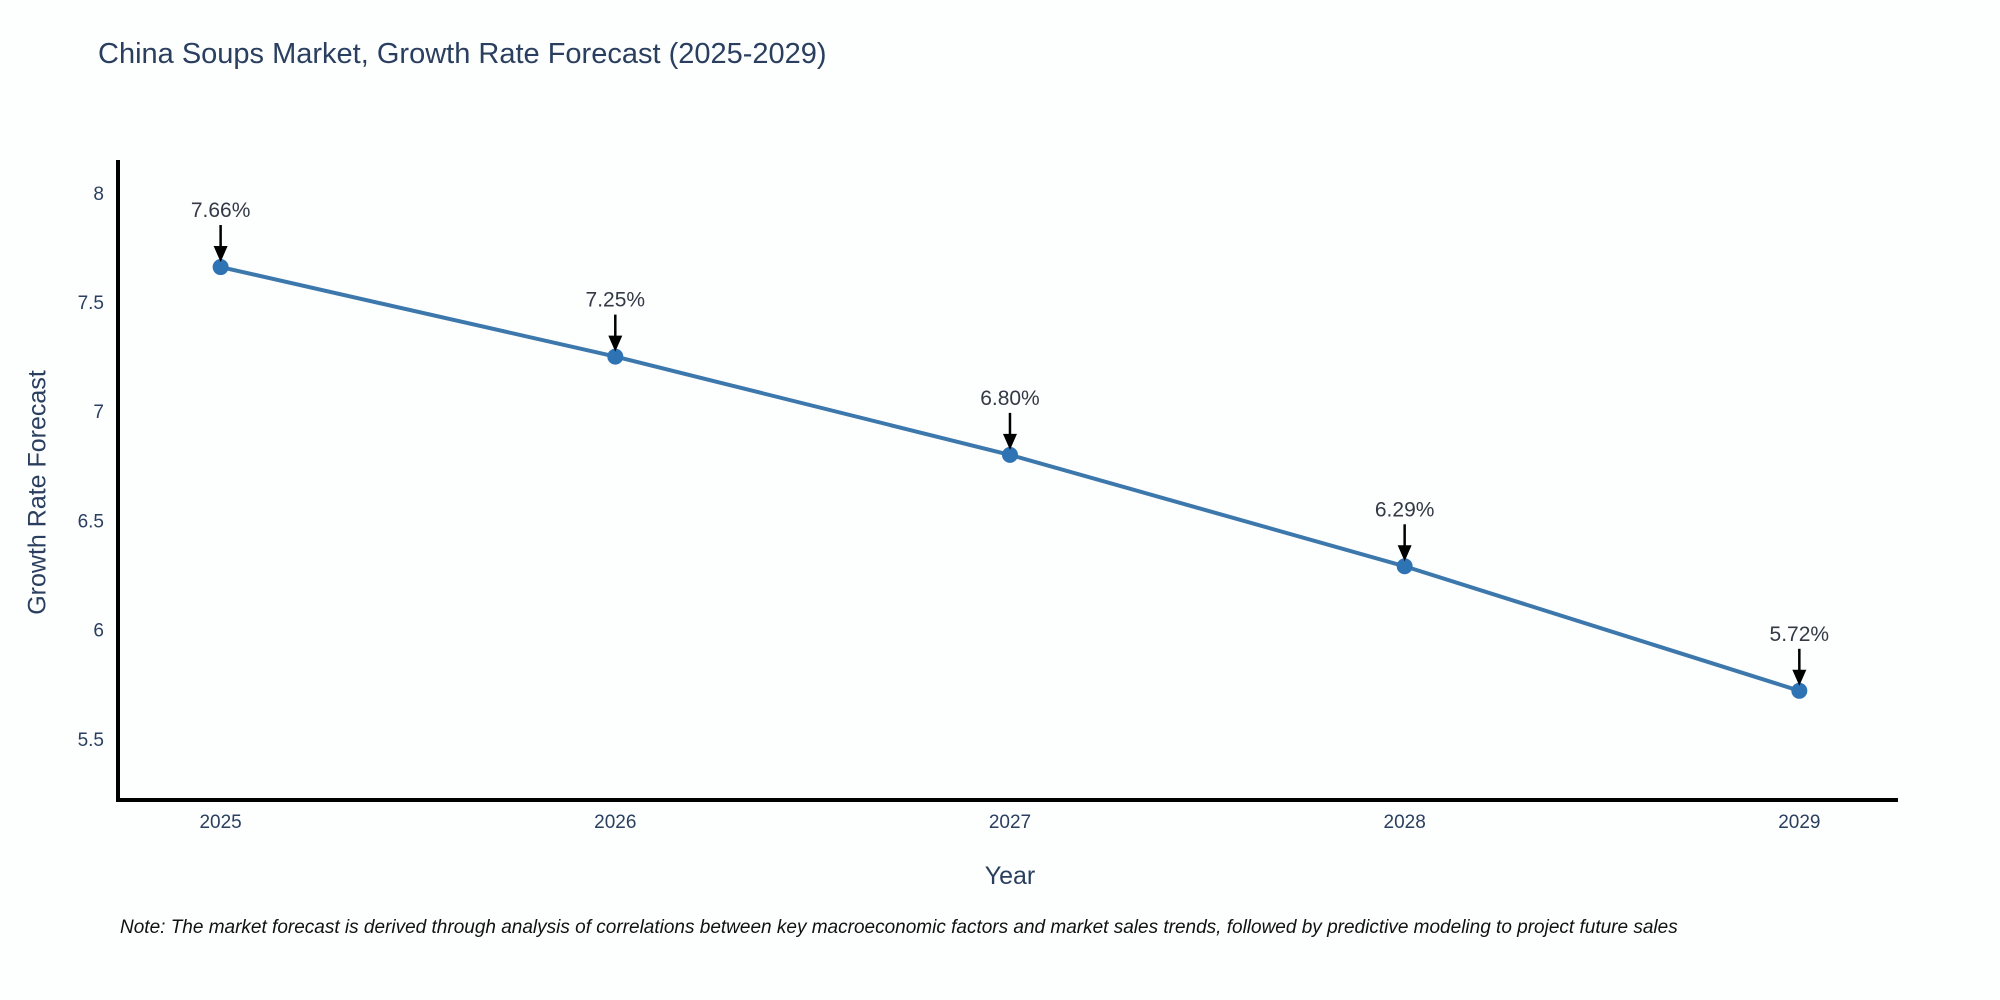 This screenshot has width=2000, height=1000. Describe the element at coordinates (91, 521) in the screenshot. I see `y-tick-label: 6.5` at that location.